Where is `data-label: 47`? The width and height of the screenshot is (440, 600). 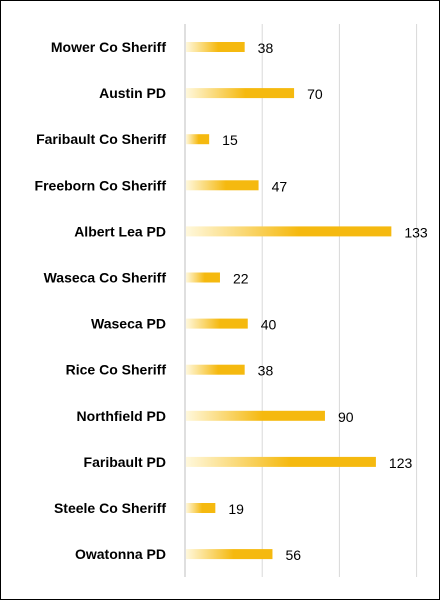
data-label: 47 is located at coordinates (280, 186).